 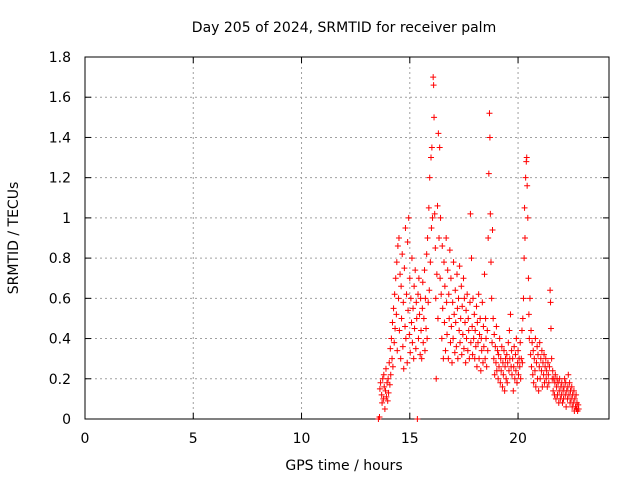 What do you see at coordinates (60, 340) in the screenshot?
I see `y-tick-label: 0.4` at bounding box center [60, 340].